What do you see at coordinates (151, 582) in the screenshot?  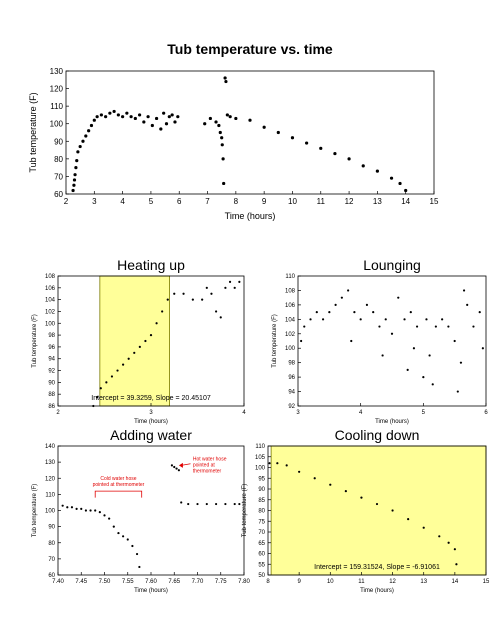 I see `x-tick-label: 7.60` at bounding box center [151, 582].